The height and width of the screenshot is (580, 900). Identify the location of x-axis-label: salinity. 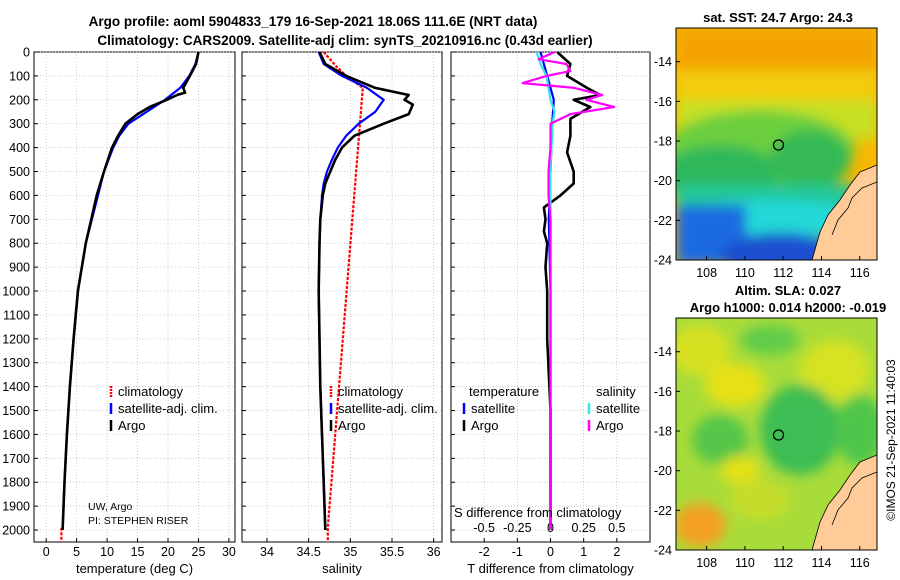
(342, 568).